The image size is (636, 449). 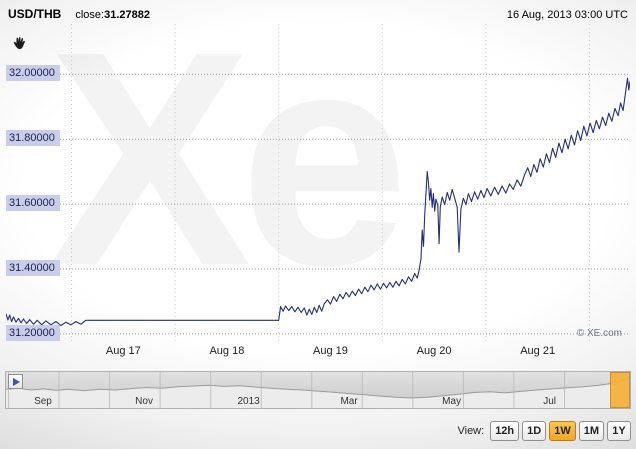 I want to click on y-axis-label: 31.80000, so click(x=33, y=138).